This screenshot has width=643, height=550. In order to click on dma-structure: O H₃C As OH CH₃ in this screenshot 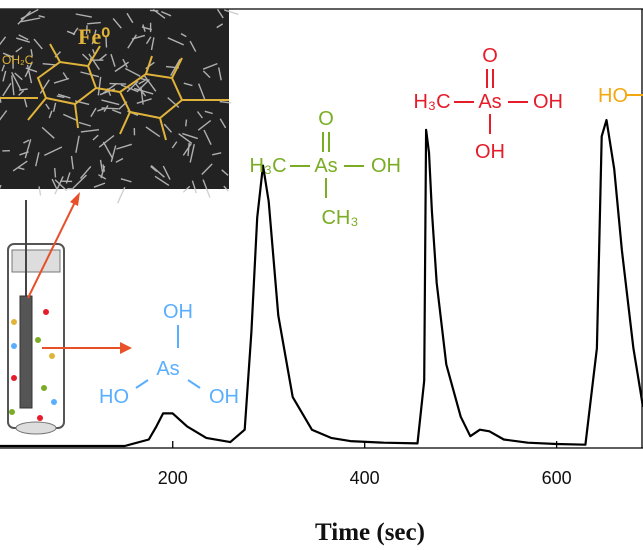, I will do `click(325, 168)`.